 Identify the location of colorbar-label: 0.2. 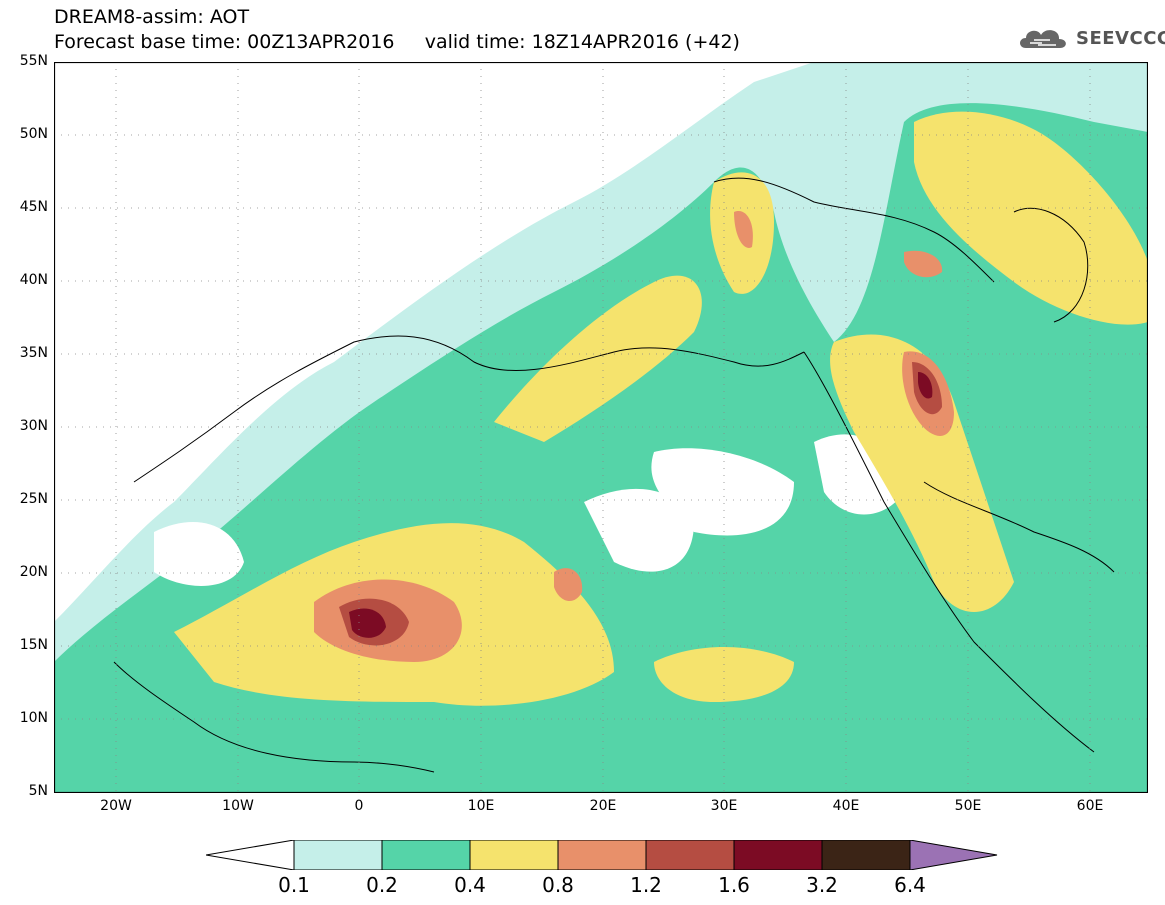
(382, 885).